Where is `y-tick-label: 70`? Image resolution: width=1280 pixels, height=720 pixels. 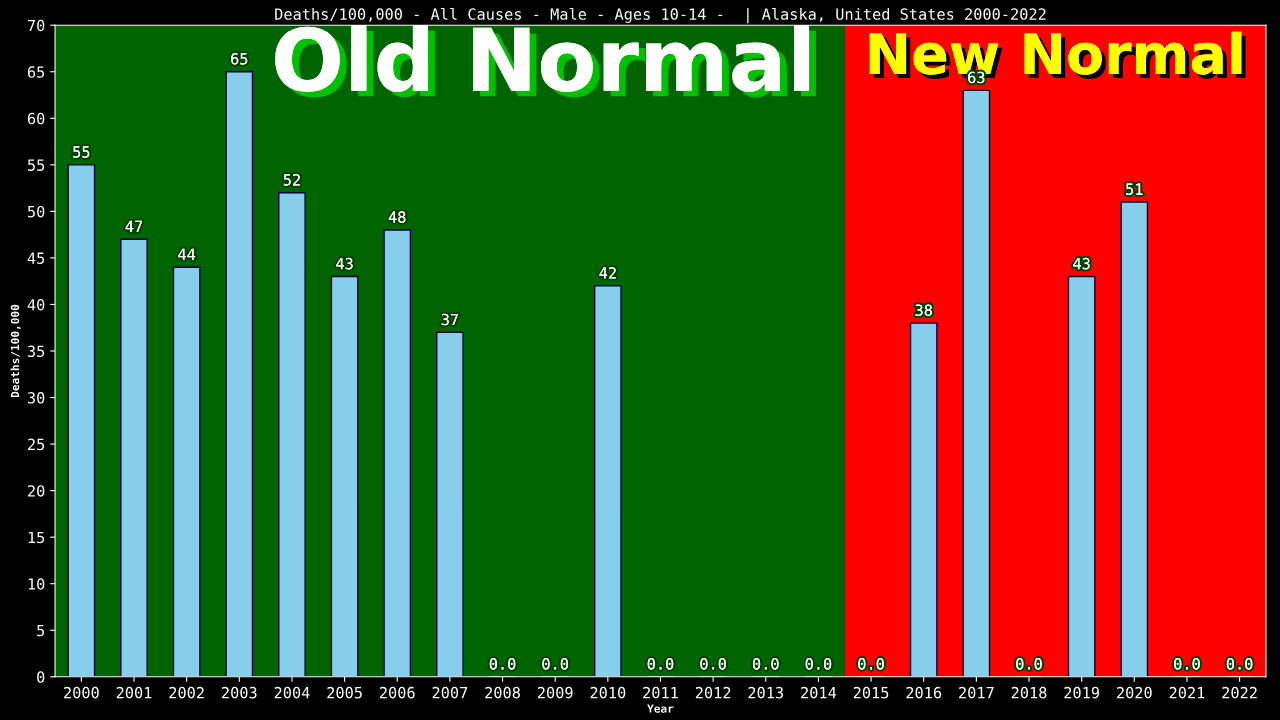
y-tick-label: 70 is located at coordinates (36, 25).